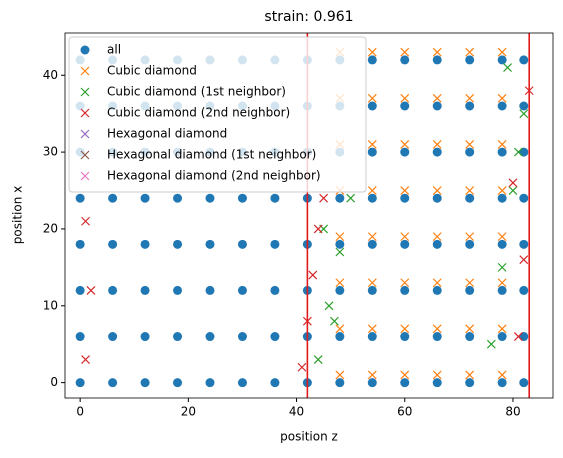 This screenshot has width=563, height=458. I want to click on legend-label: Cubic diamond (2nd neighbor), so click(198, 113).